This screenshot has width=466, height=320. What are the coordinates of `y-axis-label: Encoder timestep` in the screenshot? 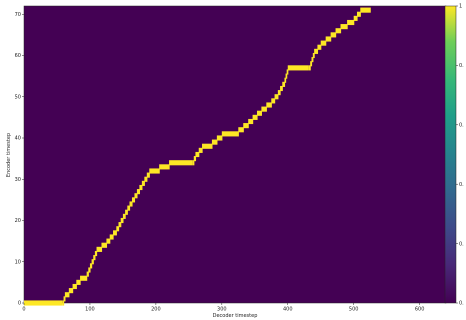 It's located at (9, 155).